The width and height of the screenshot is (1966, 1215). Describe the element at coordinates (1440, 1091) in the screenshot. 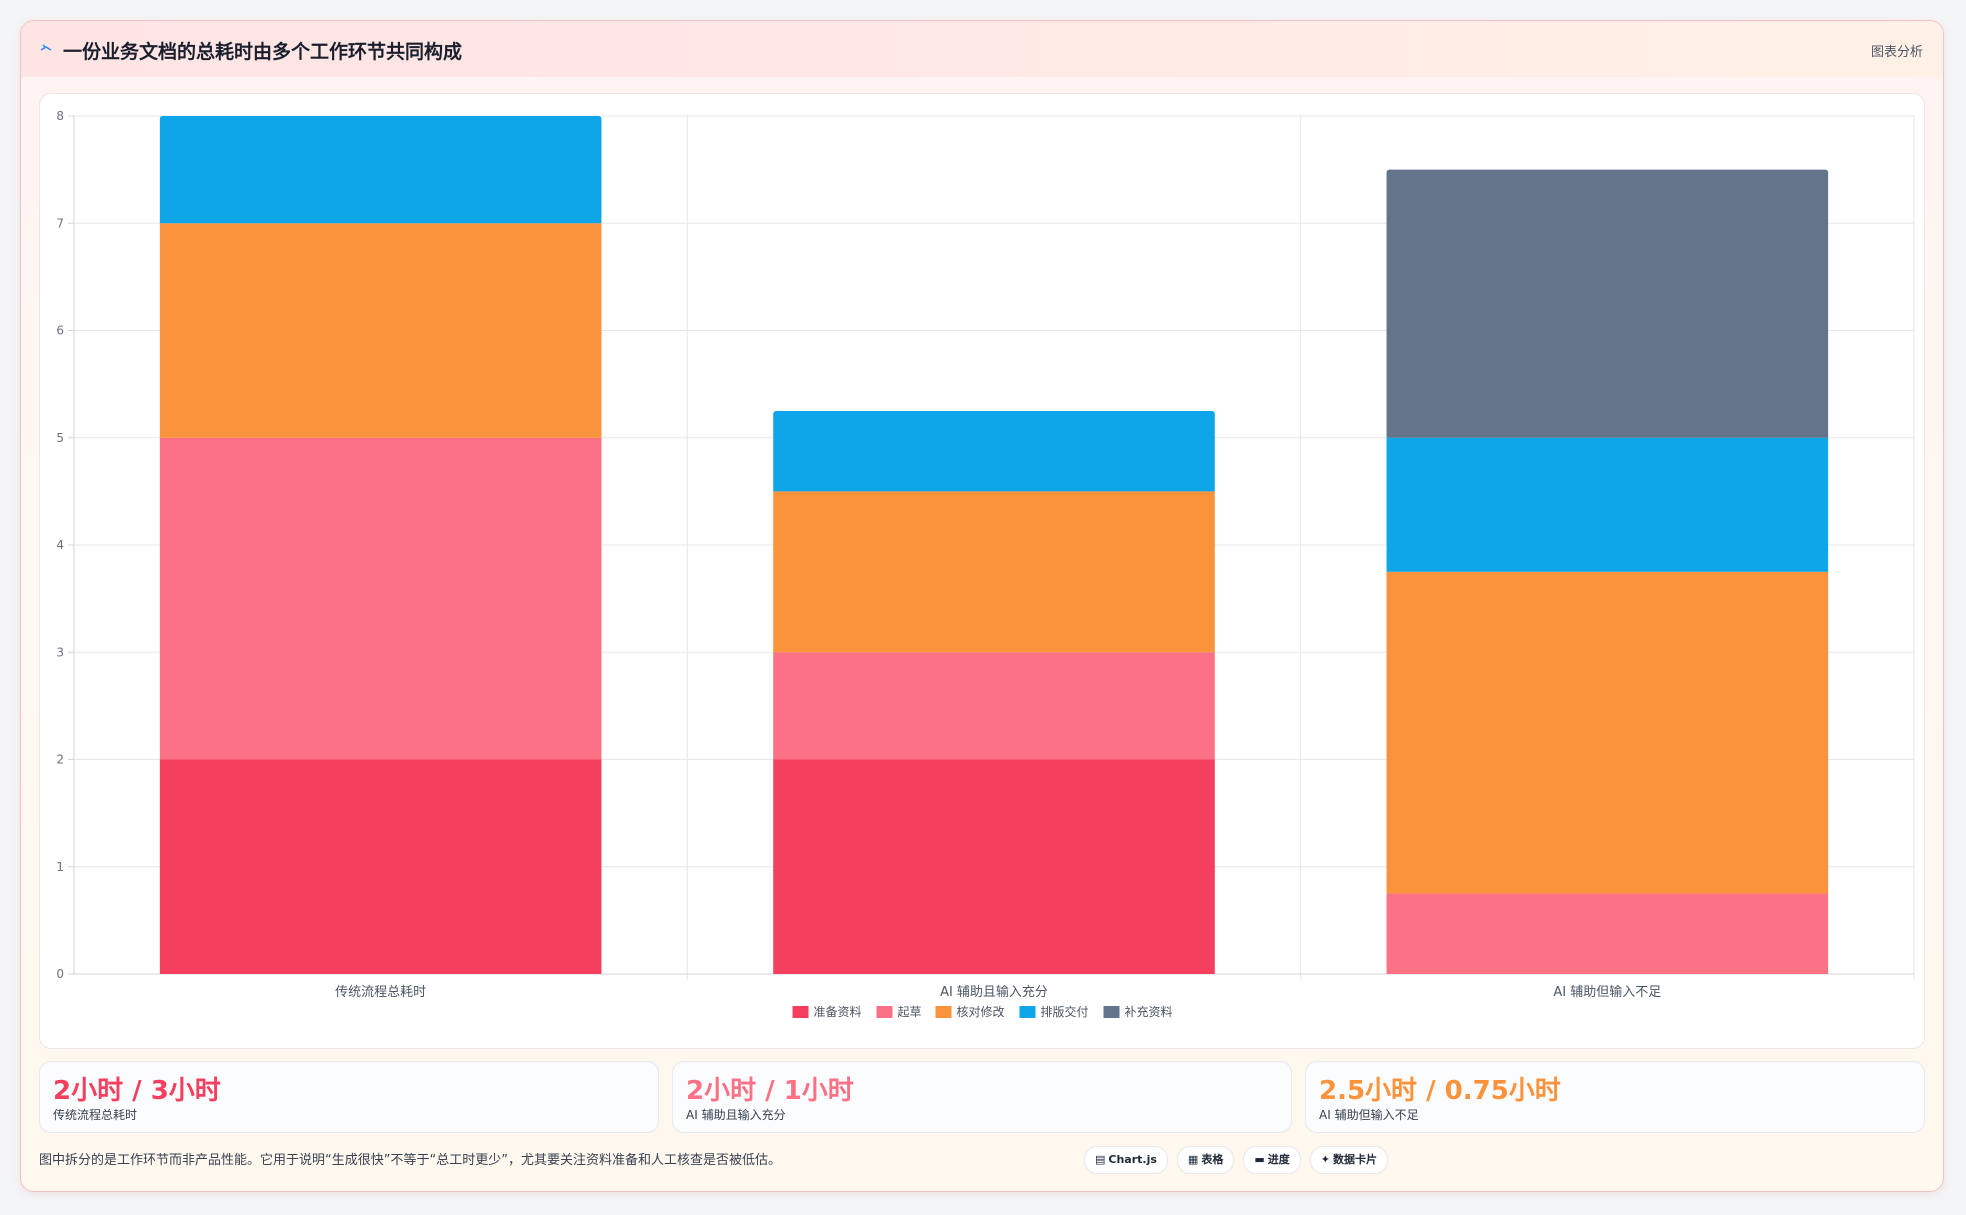

I see `stat-value: 2.5小时 / 0.75小时` at that location.